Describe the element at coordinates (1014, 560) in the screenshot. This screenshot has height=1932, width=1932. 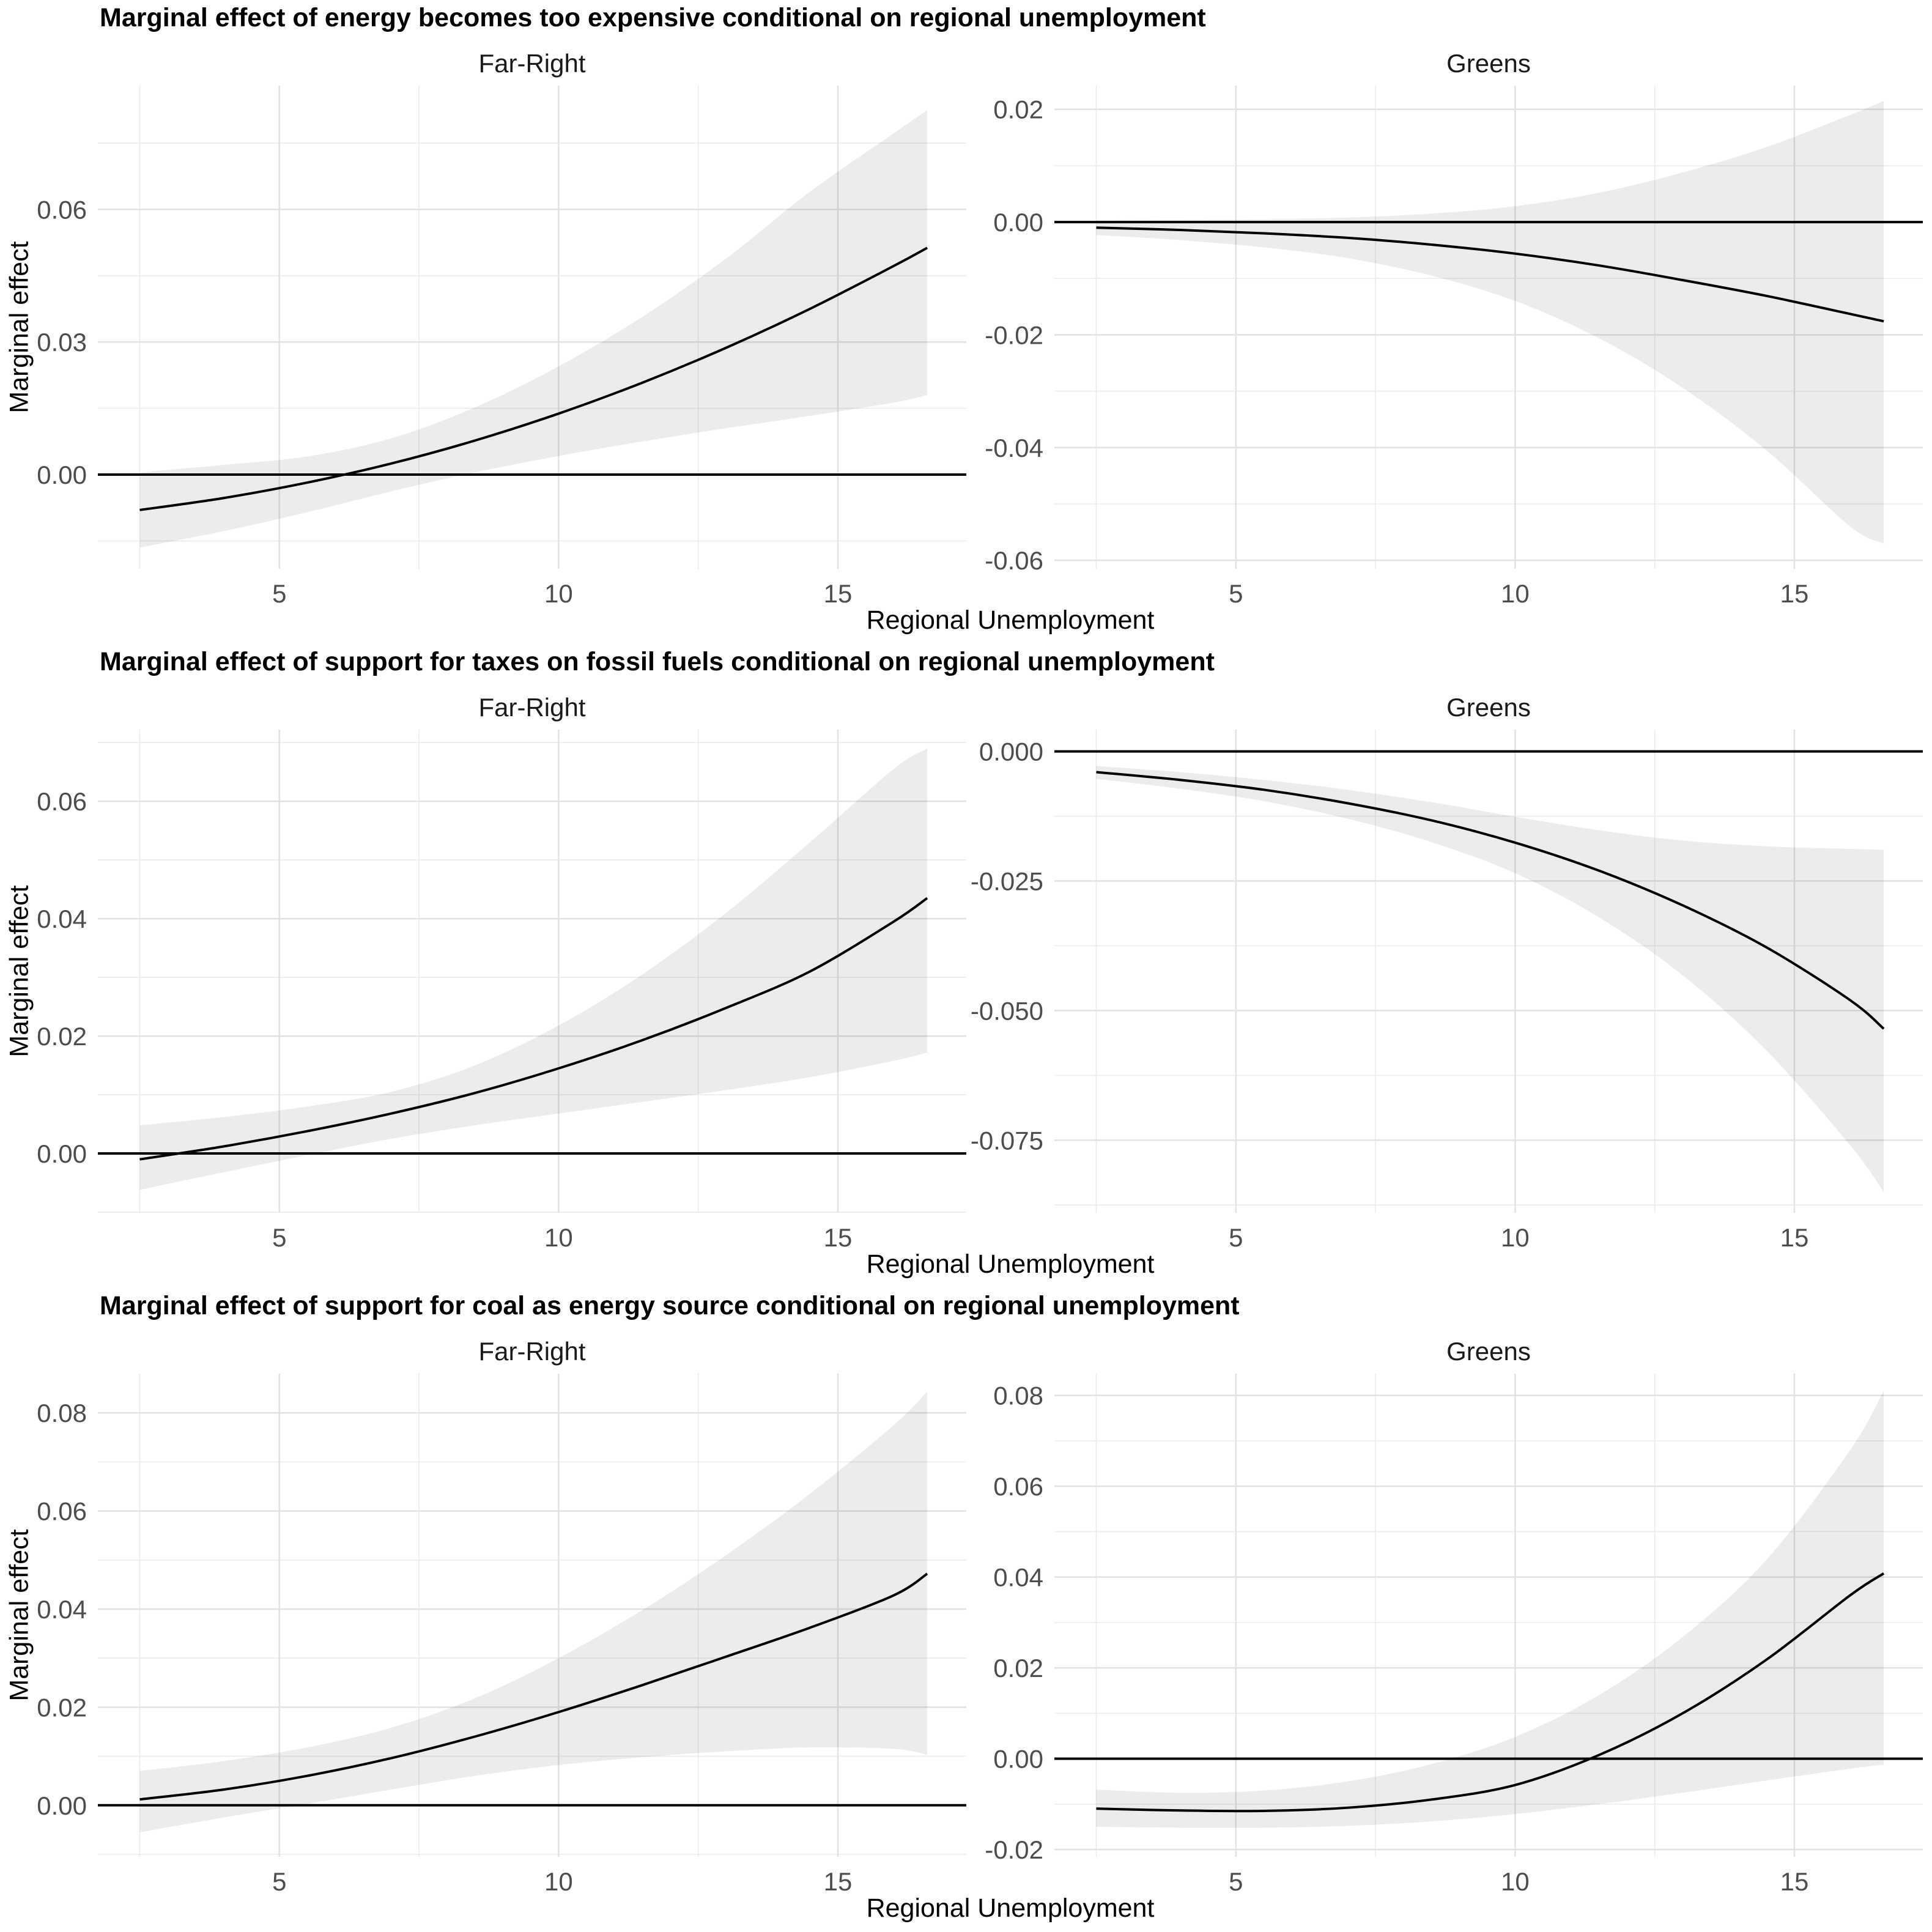
I see `y-tick-label: -0.06` at that location.